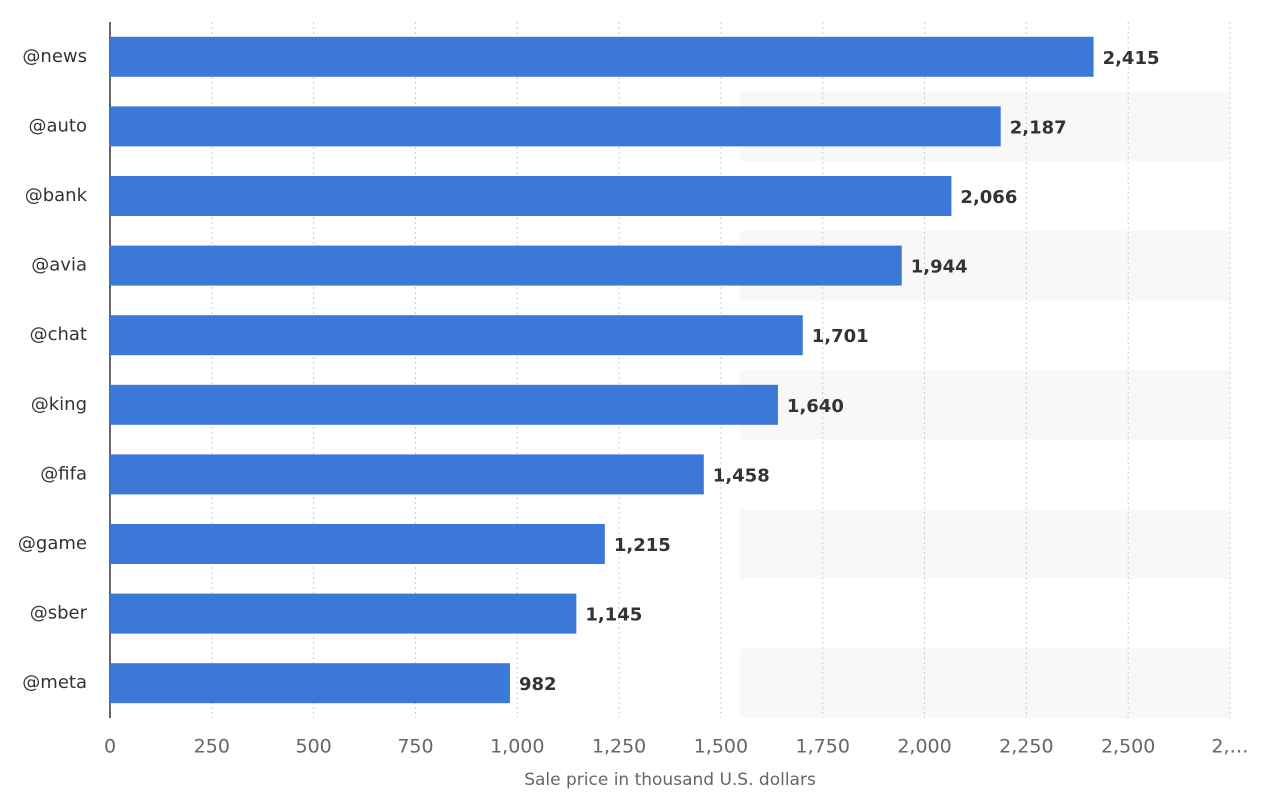  What do you see at coordinates (63, 473) in the screenshot?
I see `y-tick-label: @fifa` at bounding box center [63, 473].